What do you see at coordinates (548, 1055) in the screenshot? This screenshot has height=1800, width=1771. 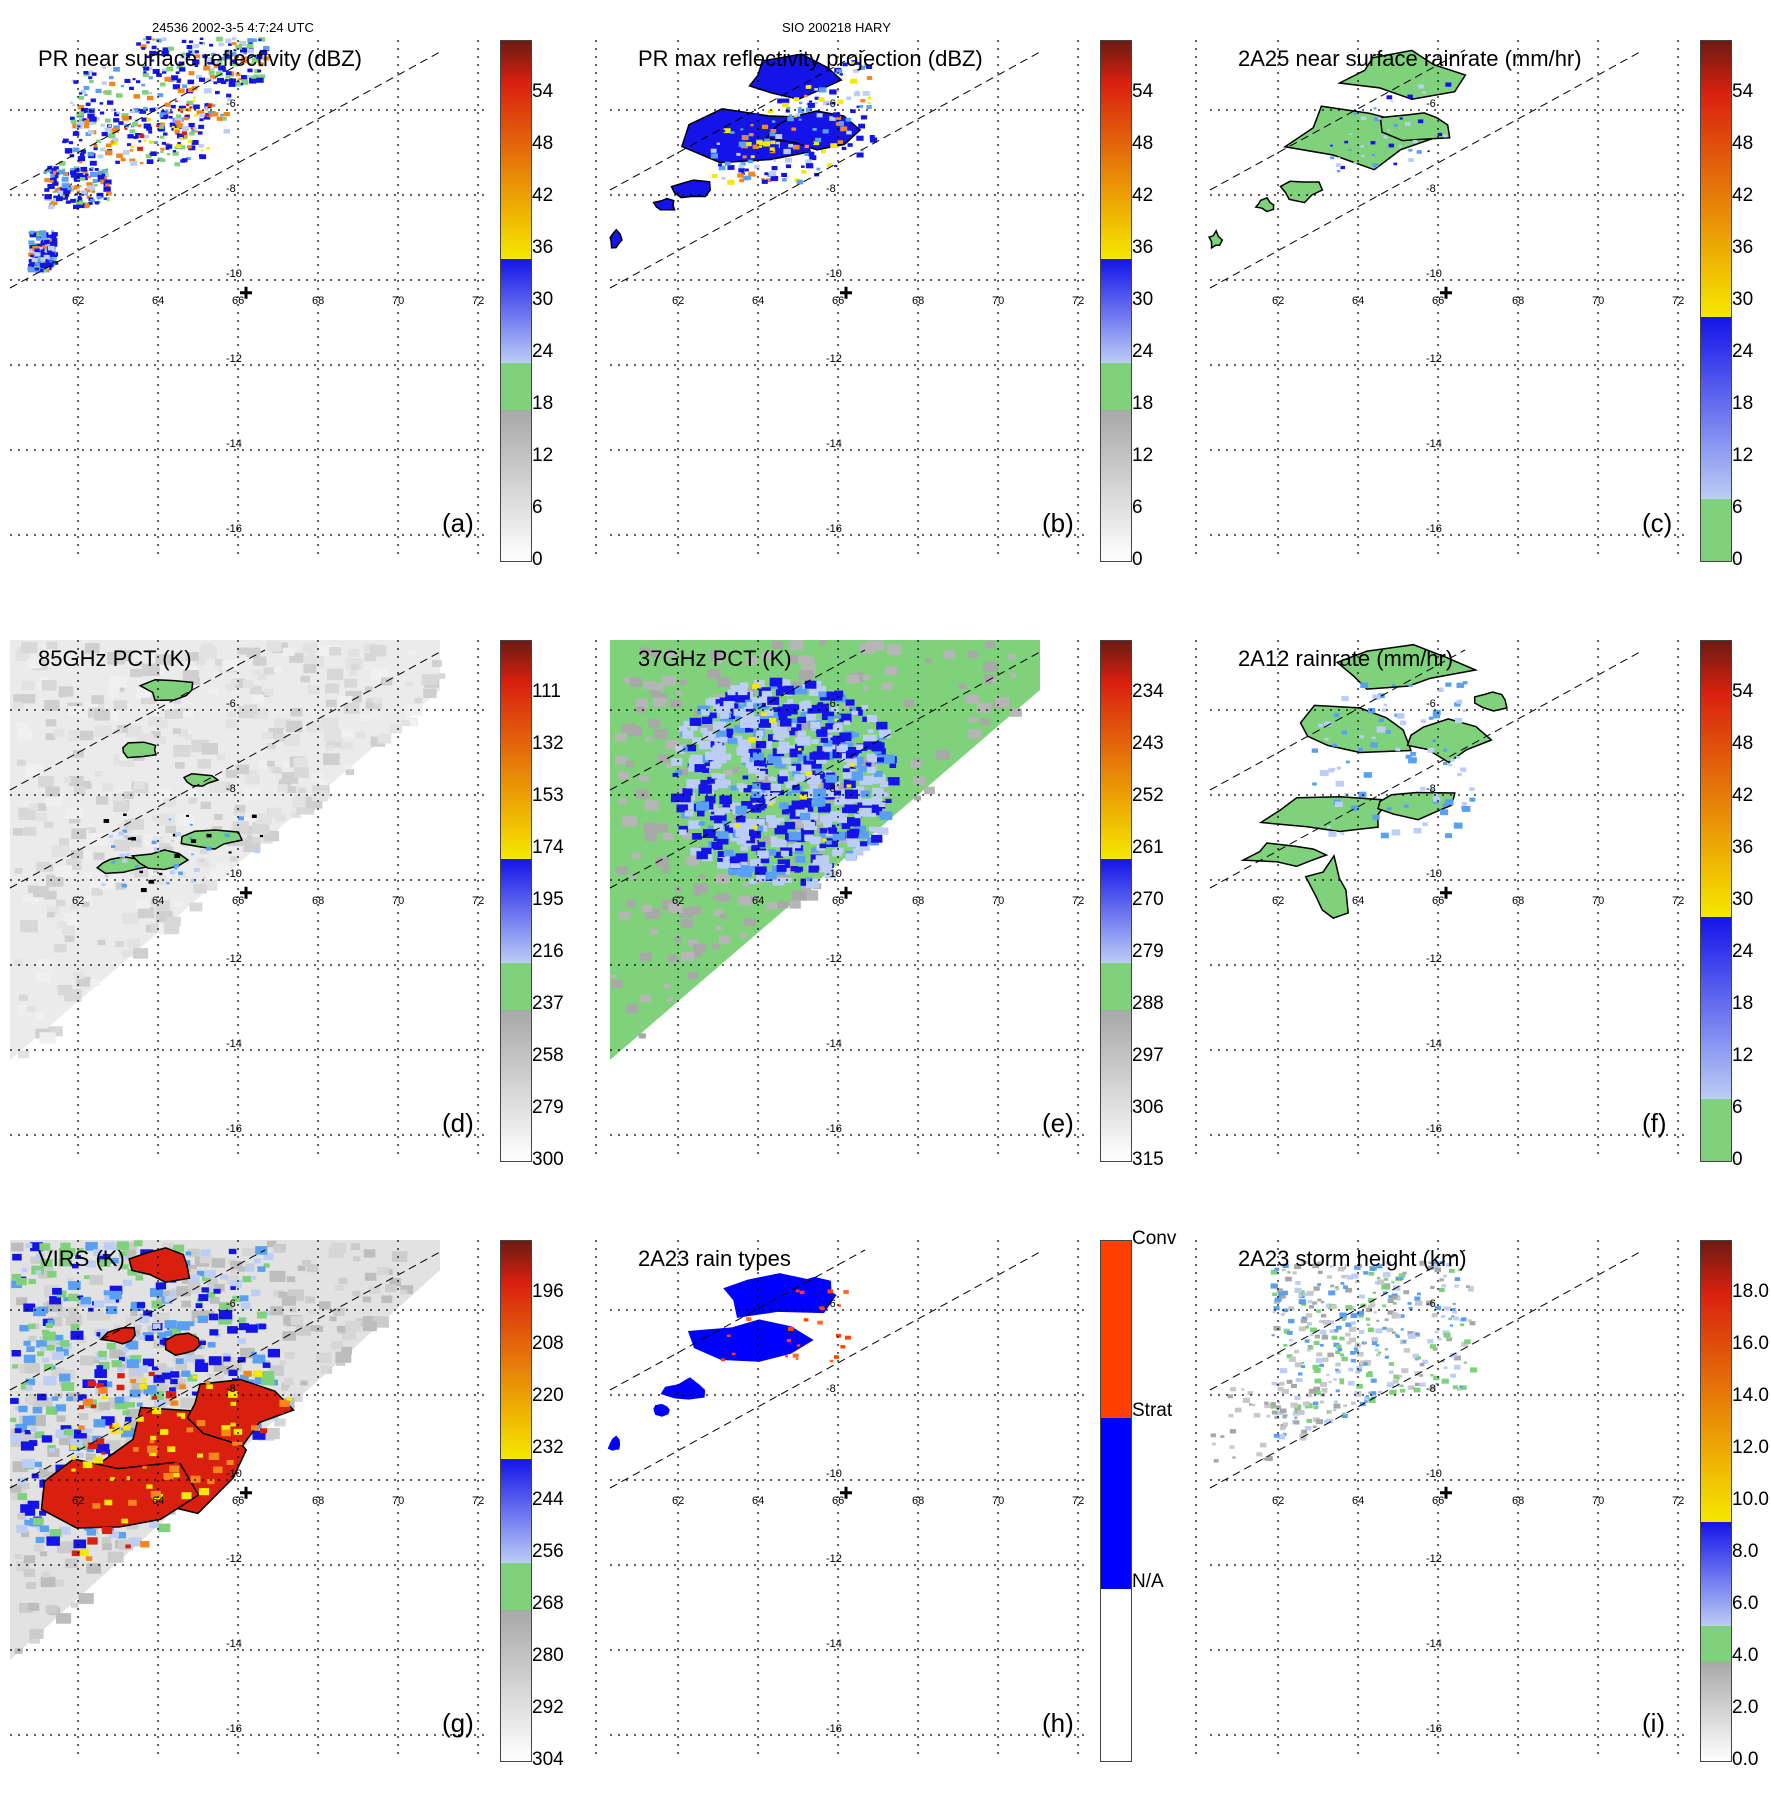 I see `colorbar-label: 258` at bounding box center [548, 1055].